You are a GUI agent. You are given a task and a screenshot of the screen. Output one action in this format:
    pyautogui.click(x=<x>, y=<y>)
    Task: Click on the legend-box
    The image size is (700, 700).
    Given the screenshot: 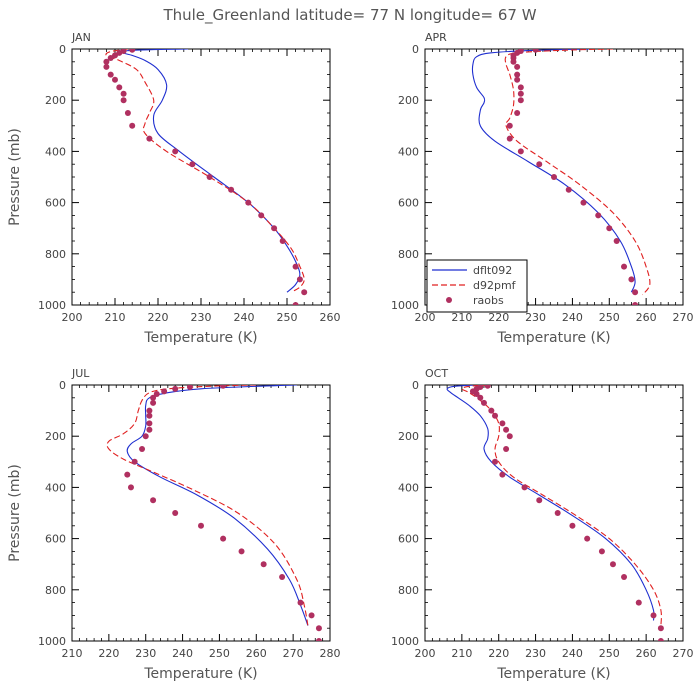 What is the action you would take?
    pyautogui.click(x=477, y=286)
    